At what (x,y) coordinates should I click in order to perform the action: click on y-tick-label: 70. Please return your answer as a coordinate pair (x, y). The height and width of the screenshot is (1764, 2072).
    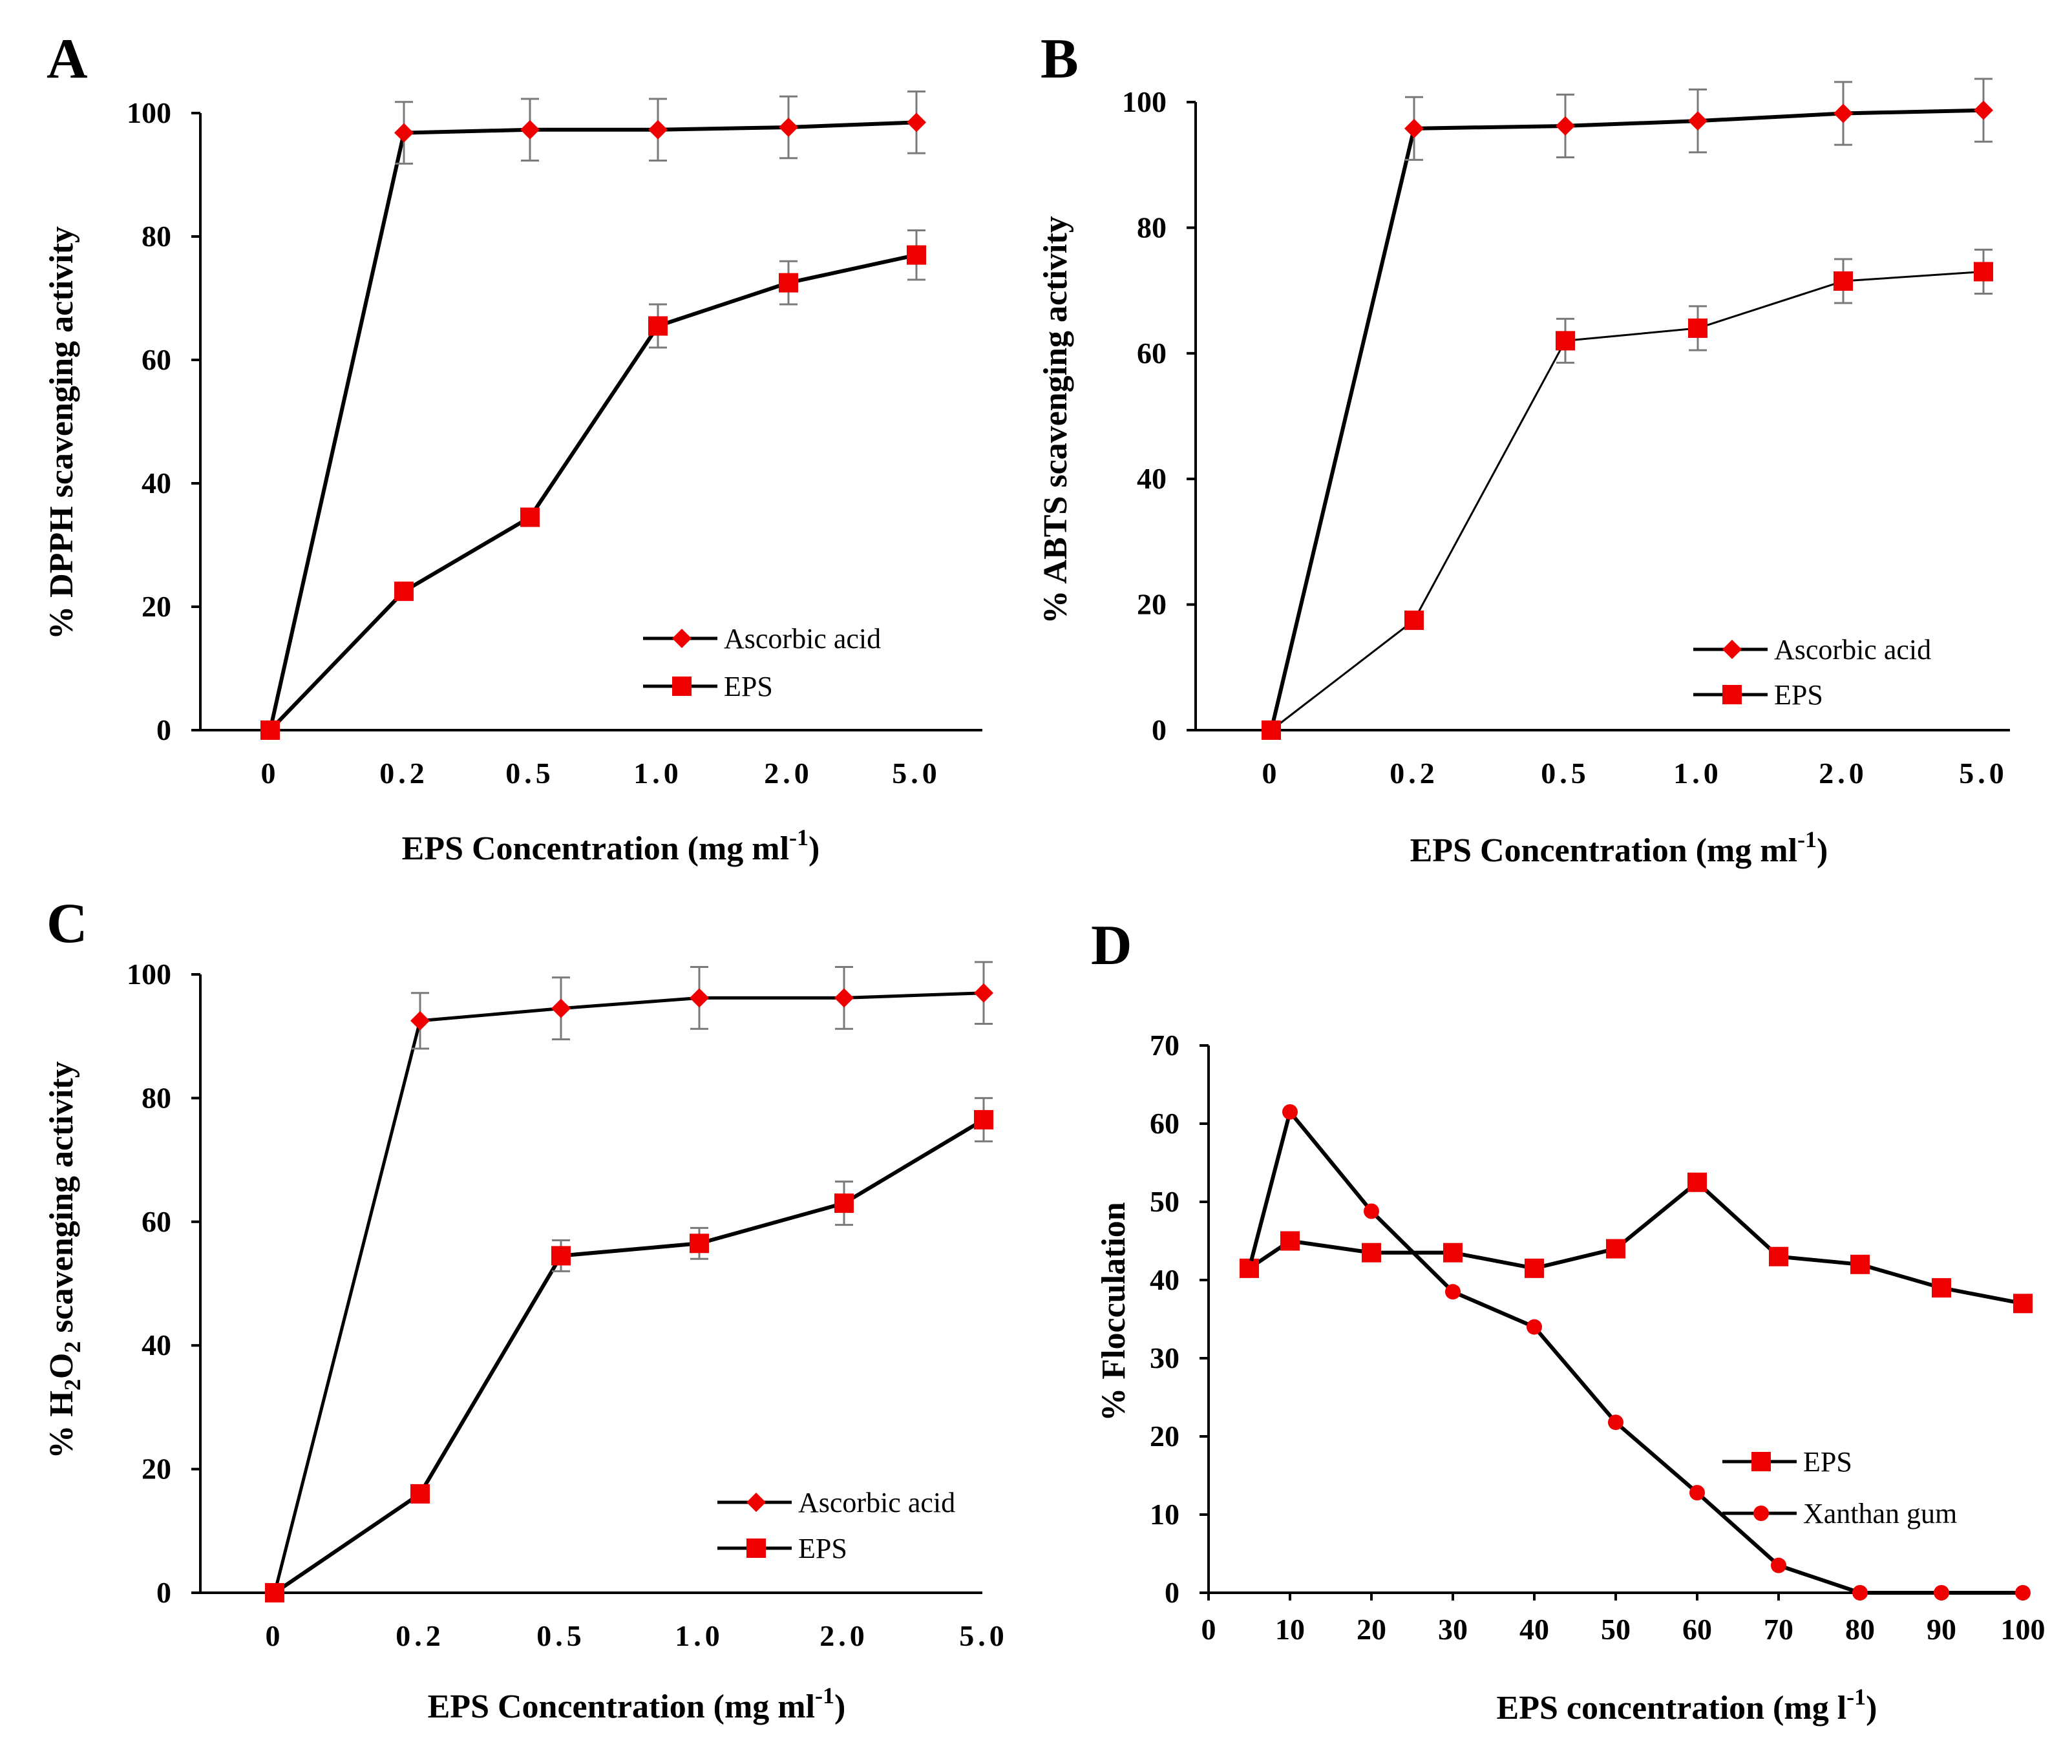
    Looking at the image, I should click on (1164, 1046).